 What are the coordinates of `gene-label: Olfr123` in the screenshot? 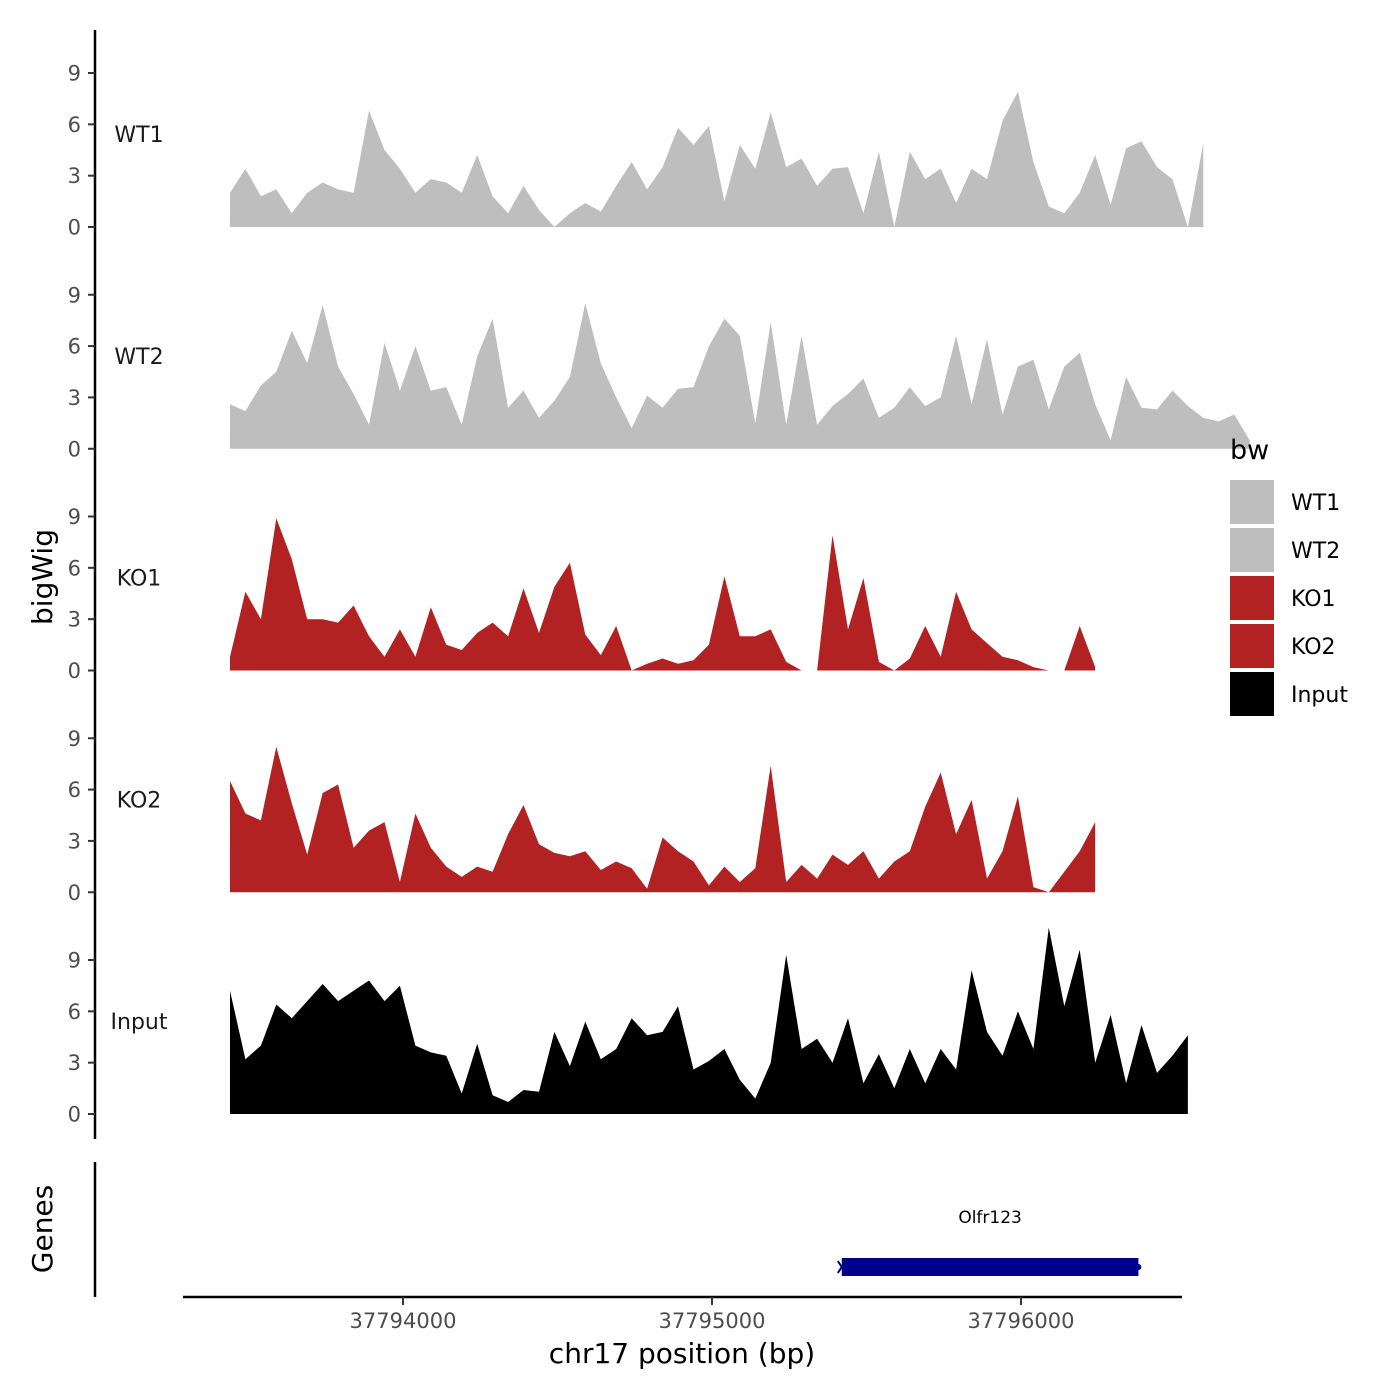 It's located at (990, 1218).